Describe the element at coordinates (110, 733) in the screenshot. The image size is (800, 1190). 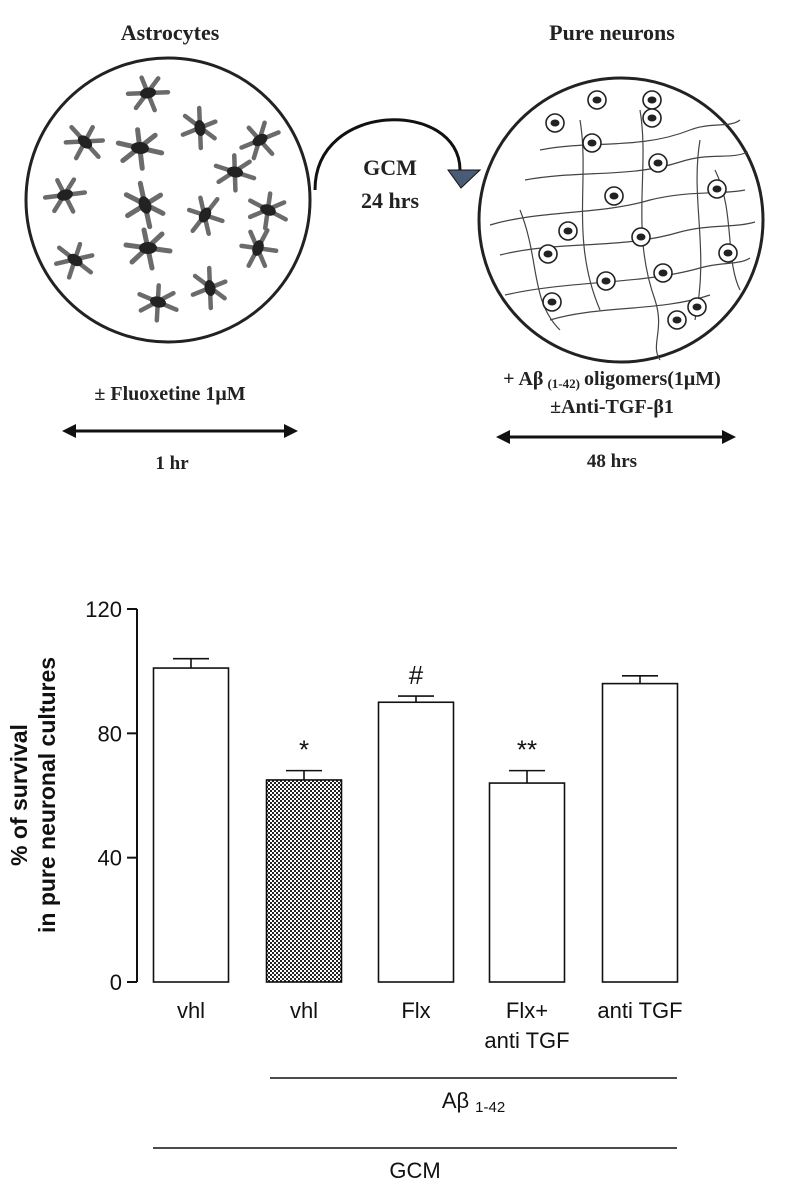
I see `y-tick-label: 80` at that location.